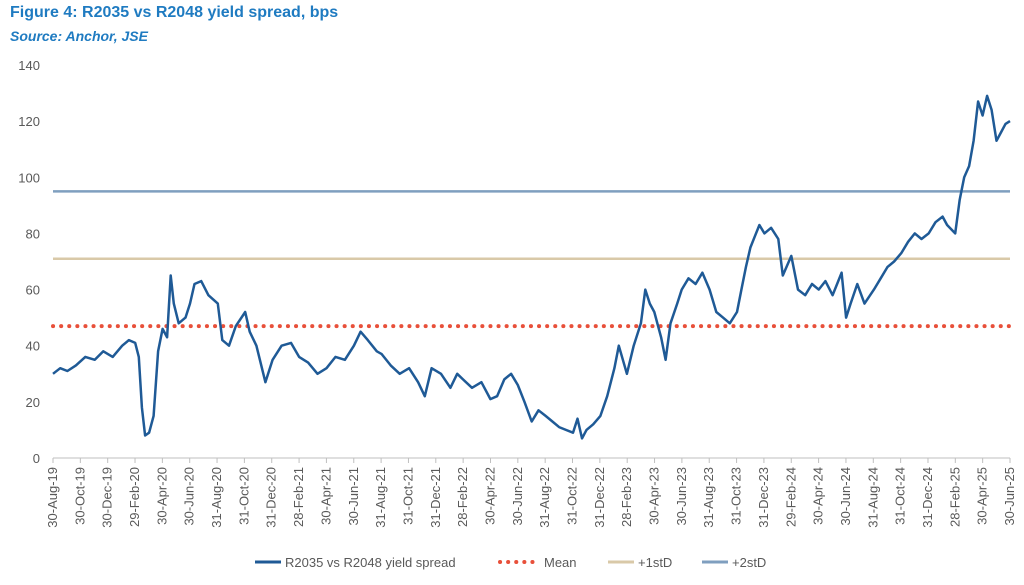 The image size is (1024, 585). Describe the element at coordinates (370, 562) in the screenshot. I see `legend-label: R2035 vs R2048 yield spread` at that location.